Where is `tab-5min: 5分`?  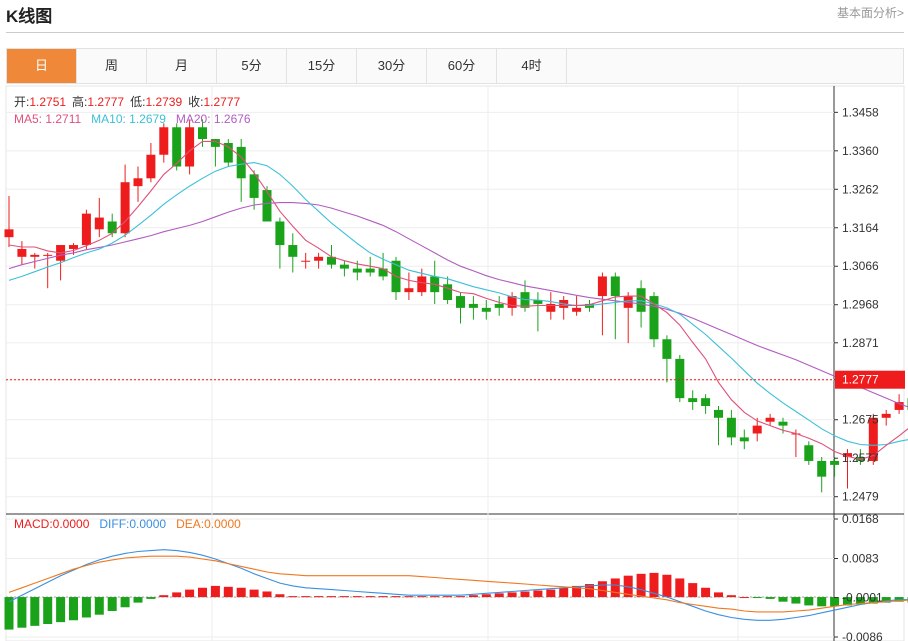
tab-5min: 5分 is located at coordinates (252, 66).